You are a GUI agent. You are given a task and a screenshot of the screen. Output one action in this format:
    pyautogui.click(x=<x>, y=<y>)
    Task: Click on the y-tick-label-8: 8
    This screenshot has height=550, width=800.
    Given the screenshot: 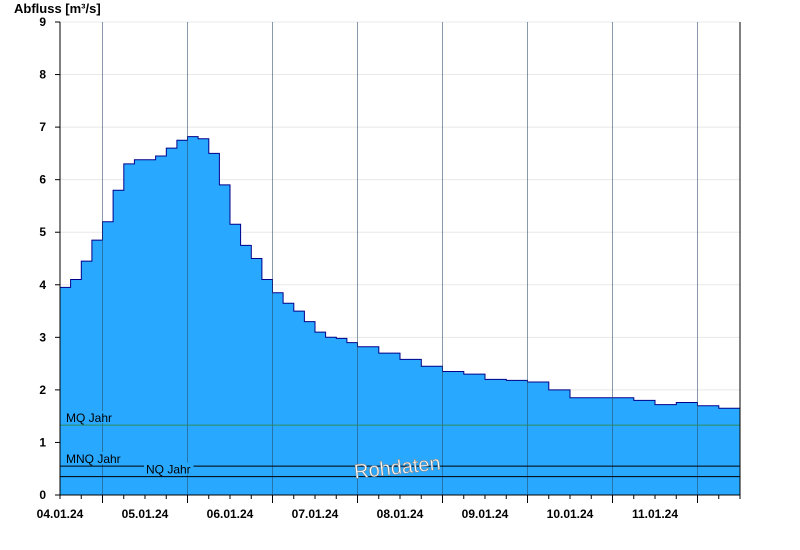 What is the action you would take?
    pyautogui.click(x=42, y=75)
    